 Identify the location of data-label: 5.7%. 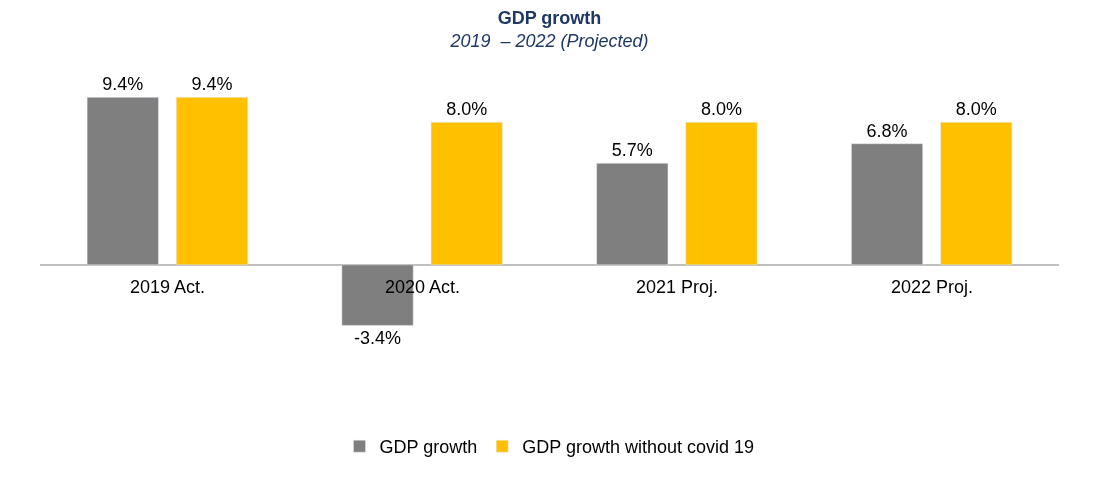
(632, 150).